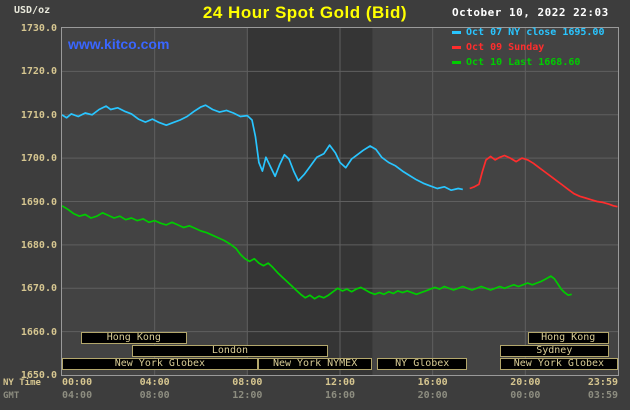 The width and height of the screenshot is (630, 410). What do you see at coordinates (602, 395) in the screenshot?
I see `x-tick-gmt: 03:59` at bounding box center [602, 395].